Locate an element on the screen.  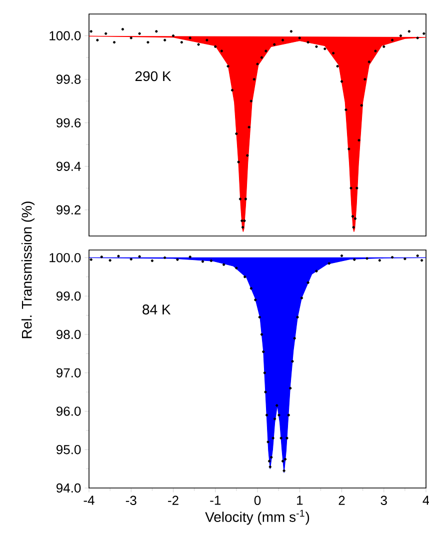
x-tick-label: 2 is located at coordinates (341, 500).